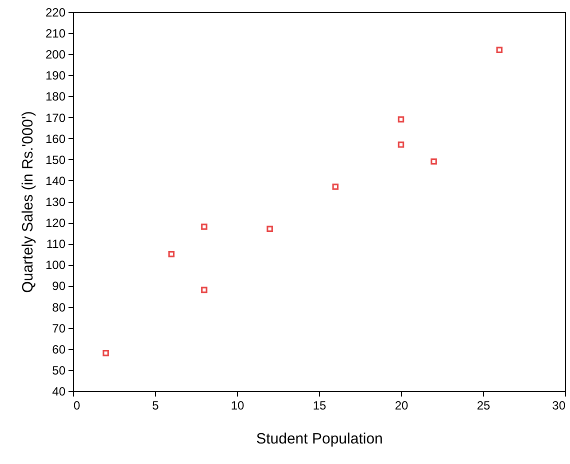 Image resolution: width=570 pixels, height=464 pixels. Describe the element at coordinates (59, 286) in the screenshot. I see `y-tick-label: 90` at that location.